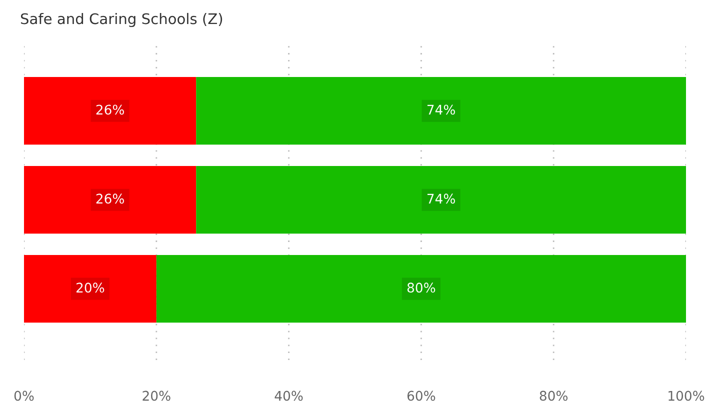 This screenshot has width=715, height=401. I want to click on x-tick-label: 100%, so click(686, 395).